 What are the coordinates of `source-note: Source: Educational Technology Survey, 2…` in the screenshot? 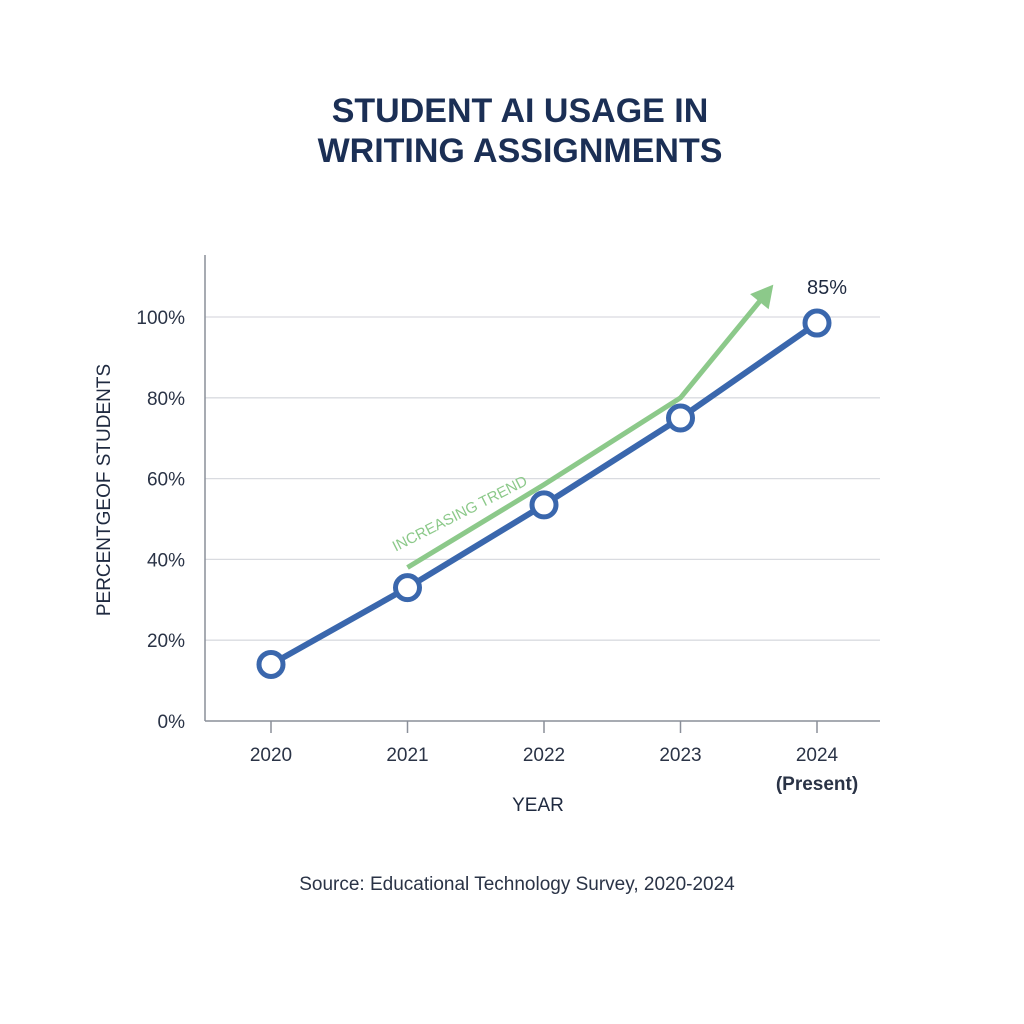 It's located at (517, 884).